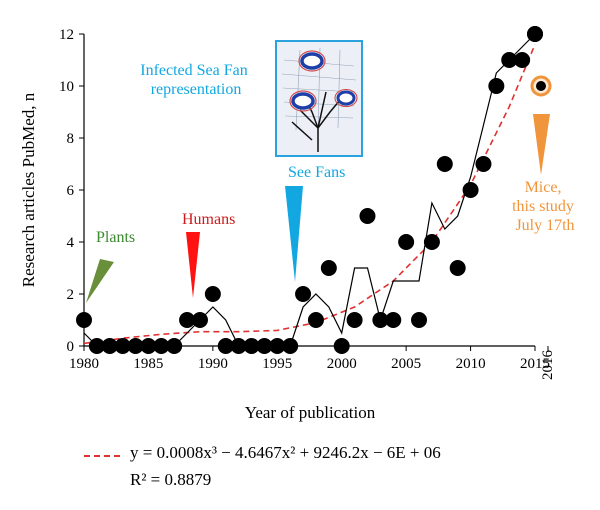 The width and height of the screenshot is (600, 510). Describe the element at coordinates (406, 364) in the screenshot. I see `x-tick-label: 2005` at that location.